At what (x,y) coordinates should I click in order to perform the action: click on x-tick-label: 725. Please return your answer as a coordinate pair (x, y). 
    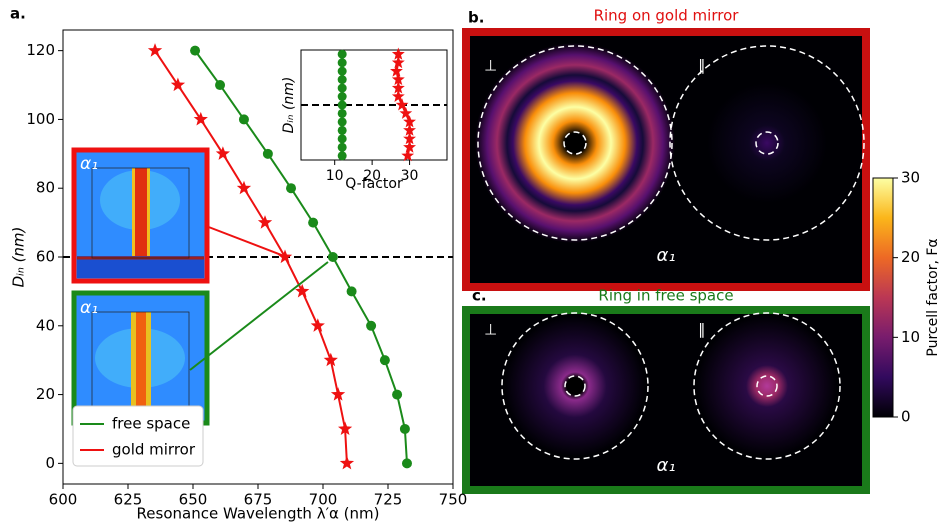
    Looking at the image, I should click on (388, 500).